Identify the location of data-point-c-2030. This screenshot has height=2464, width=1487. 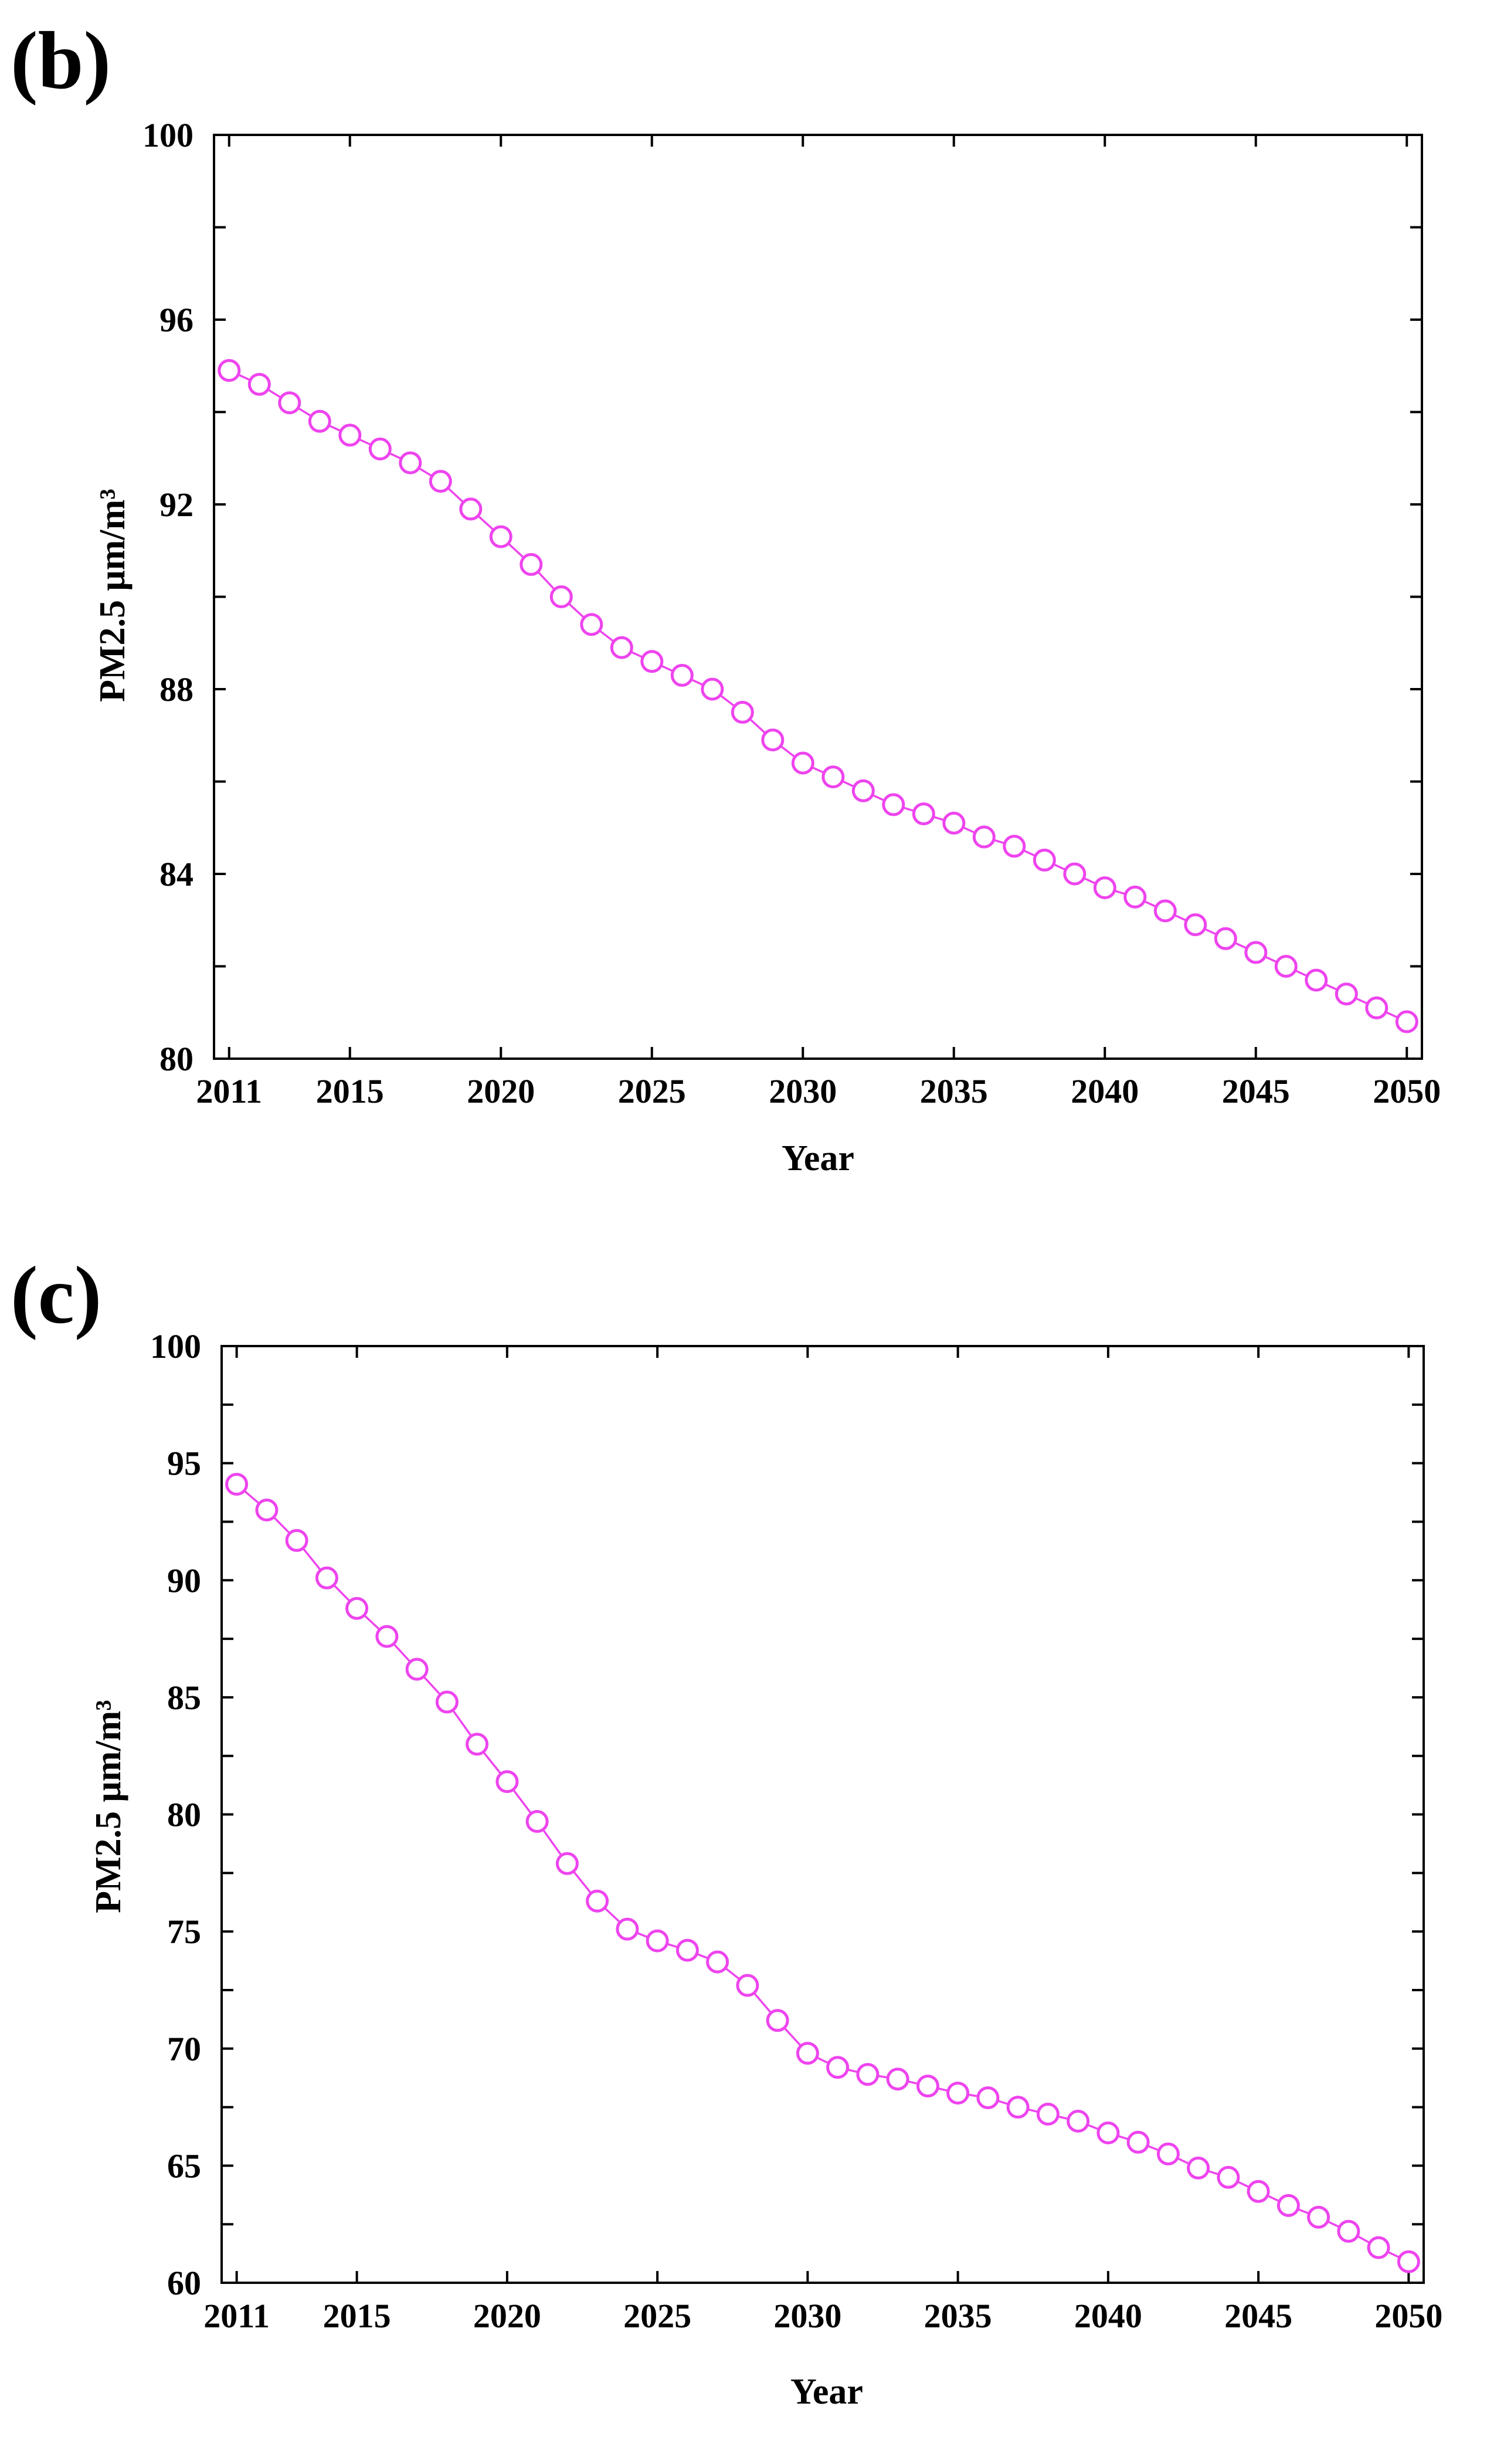
(807, 2053).